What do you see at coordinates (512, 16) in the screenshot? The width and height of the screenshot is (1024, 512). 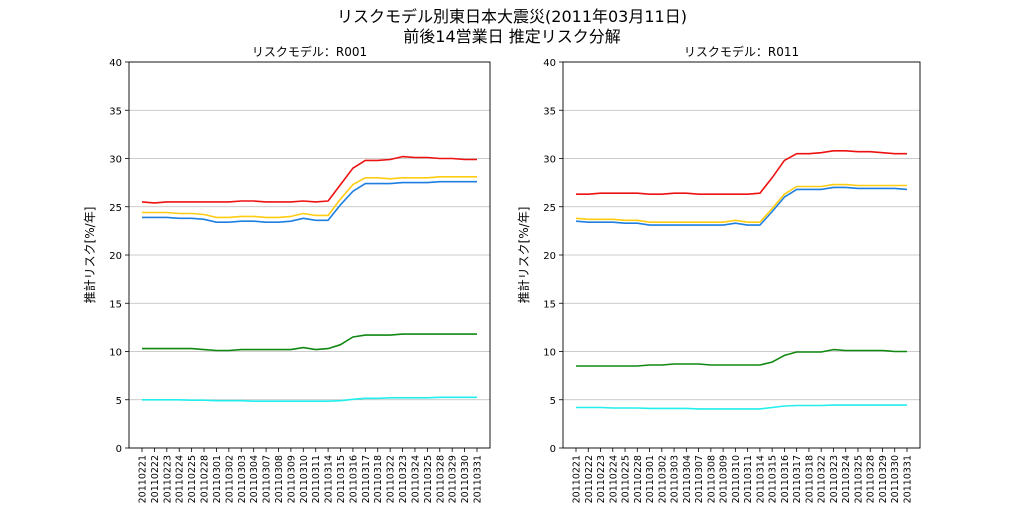 I see `chart-suptitle-line1: リスクモデル別東日本大震災(2011年03月11日)` at bounding box center [512, 16].